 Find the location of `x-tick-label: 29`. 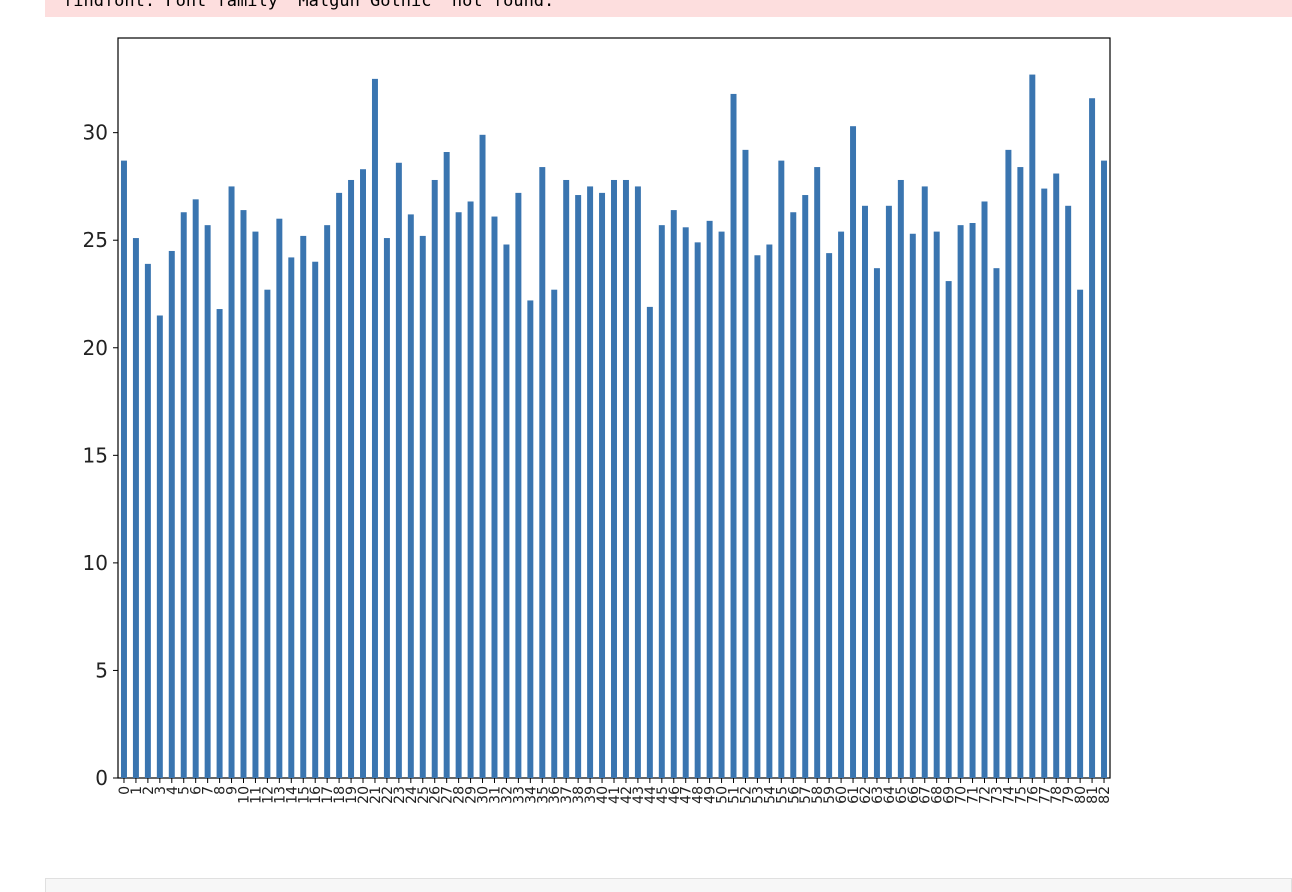

x-tick-label: 29 is located at coordinates (472, 795).